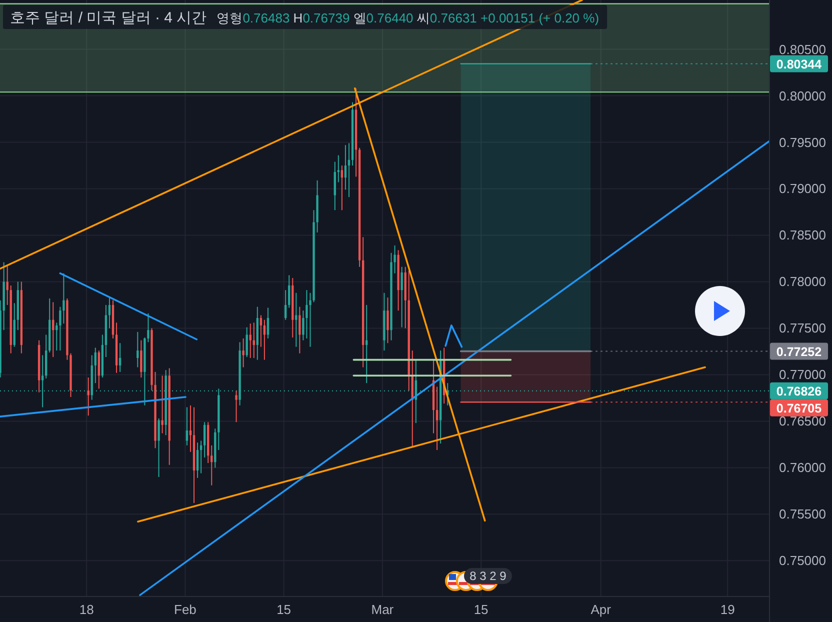 The image size is (832, 622). Describe the element at coordinates (600, 609) in the screenshot. I see `x-tick: Apr` at that location.